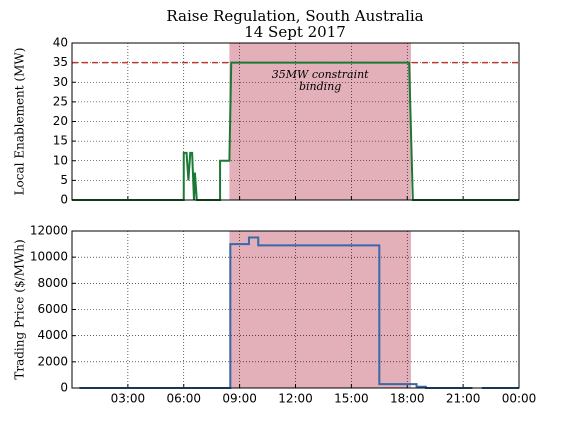 The image size is (576, 432). Describe the element at coordinates (183, 399) in the screenshot. I see `x-tick-label: 06:00` at that location.